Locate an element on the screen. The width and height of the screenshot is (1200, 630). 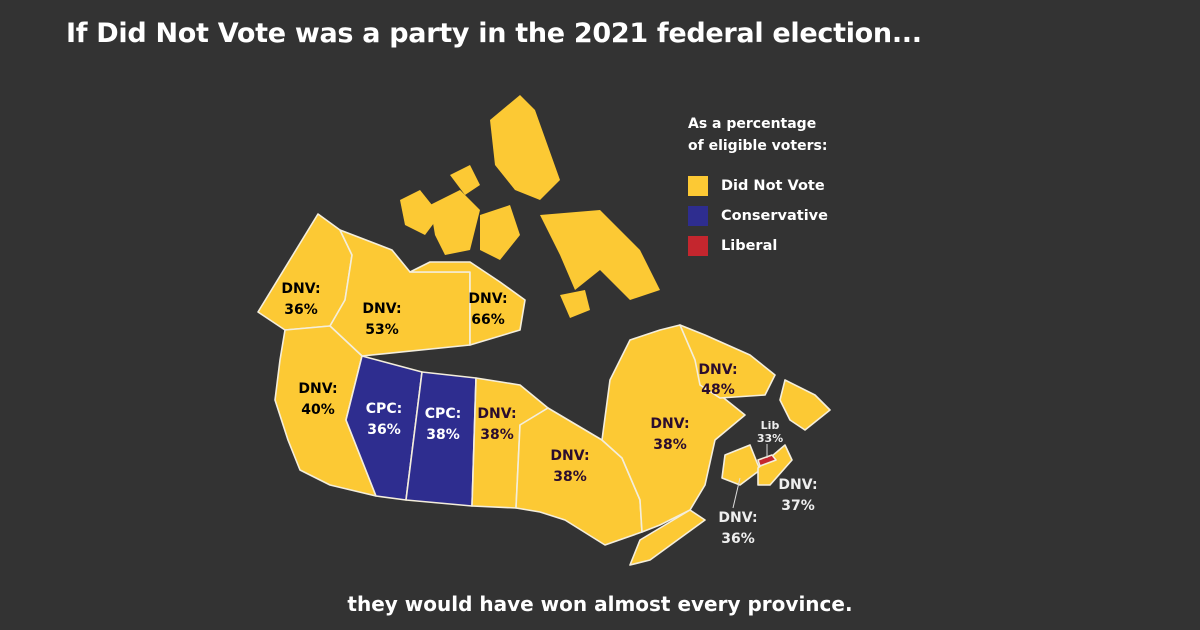
province-nunavut is located at coordinates (467, 303).